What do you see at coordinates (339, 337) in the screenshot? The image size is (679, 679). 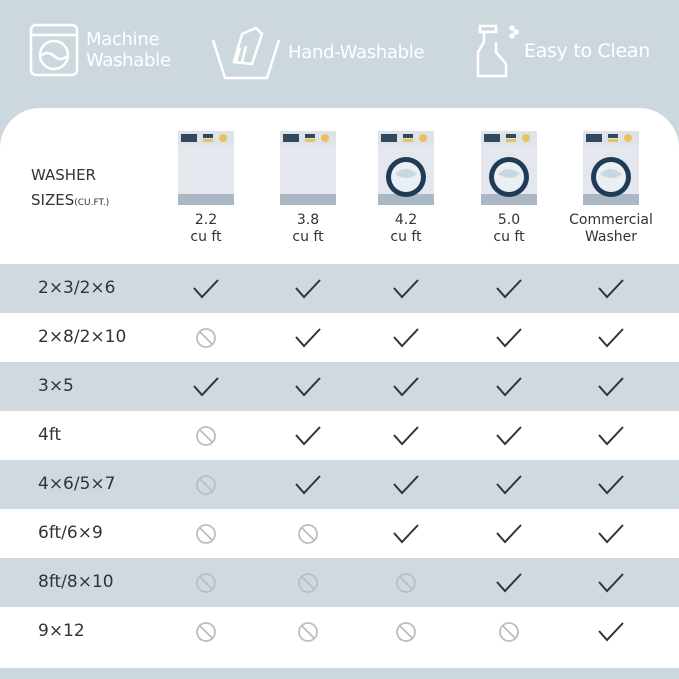 I see `table-row: 2×8/2×10` at bounding box center [339, 337].